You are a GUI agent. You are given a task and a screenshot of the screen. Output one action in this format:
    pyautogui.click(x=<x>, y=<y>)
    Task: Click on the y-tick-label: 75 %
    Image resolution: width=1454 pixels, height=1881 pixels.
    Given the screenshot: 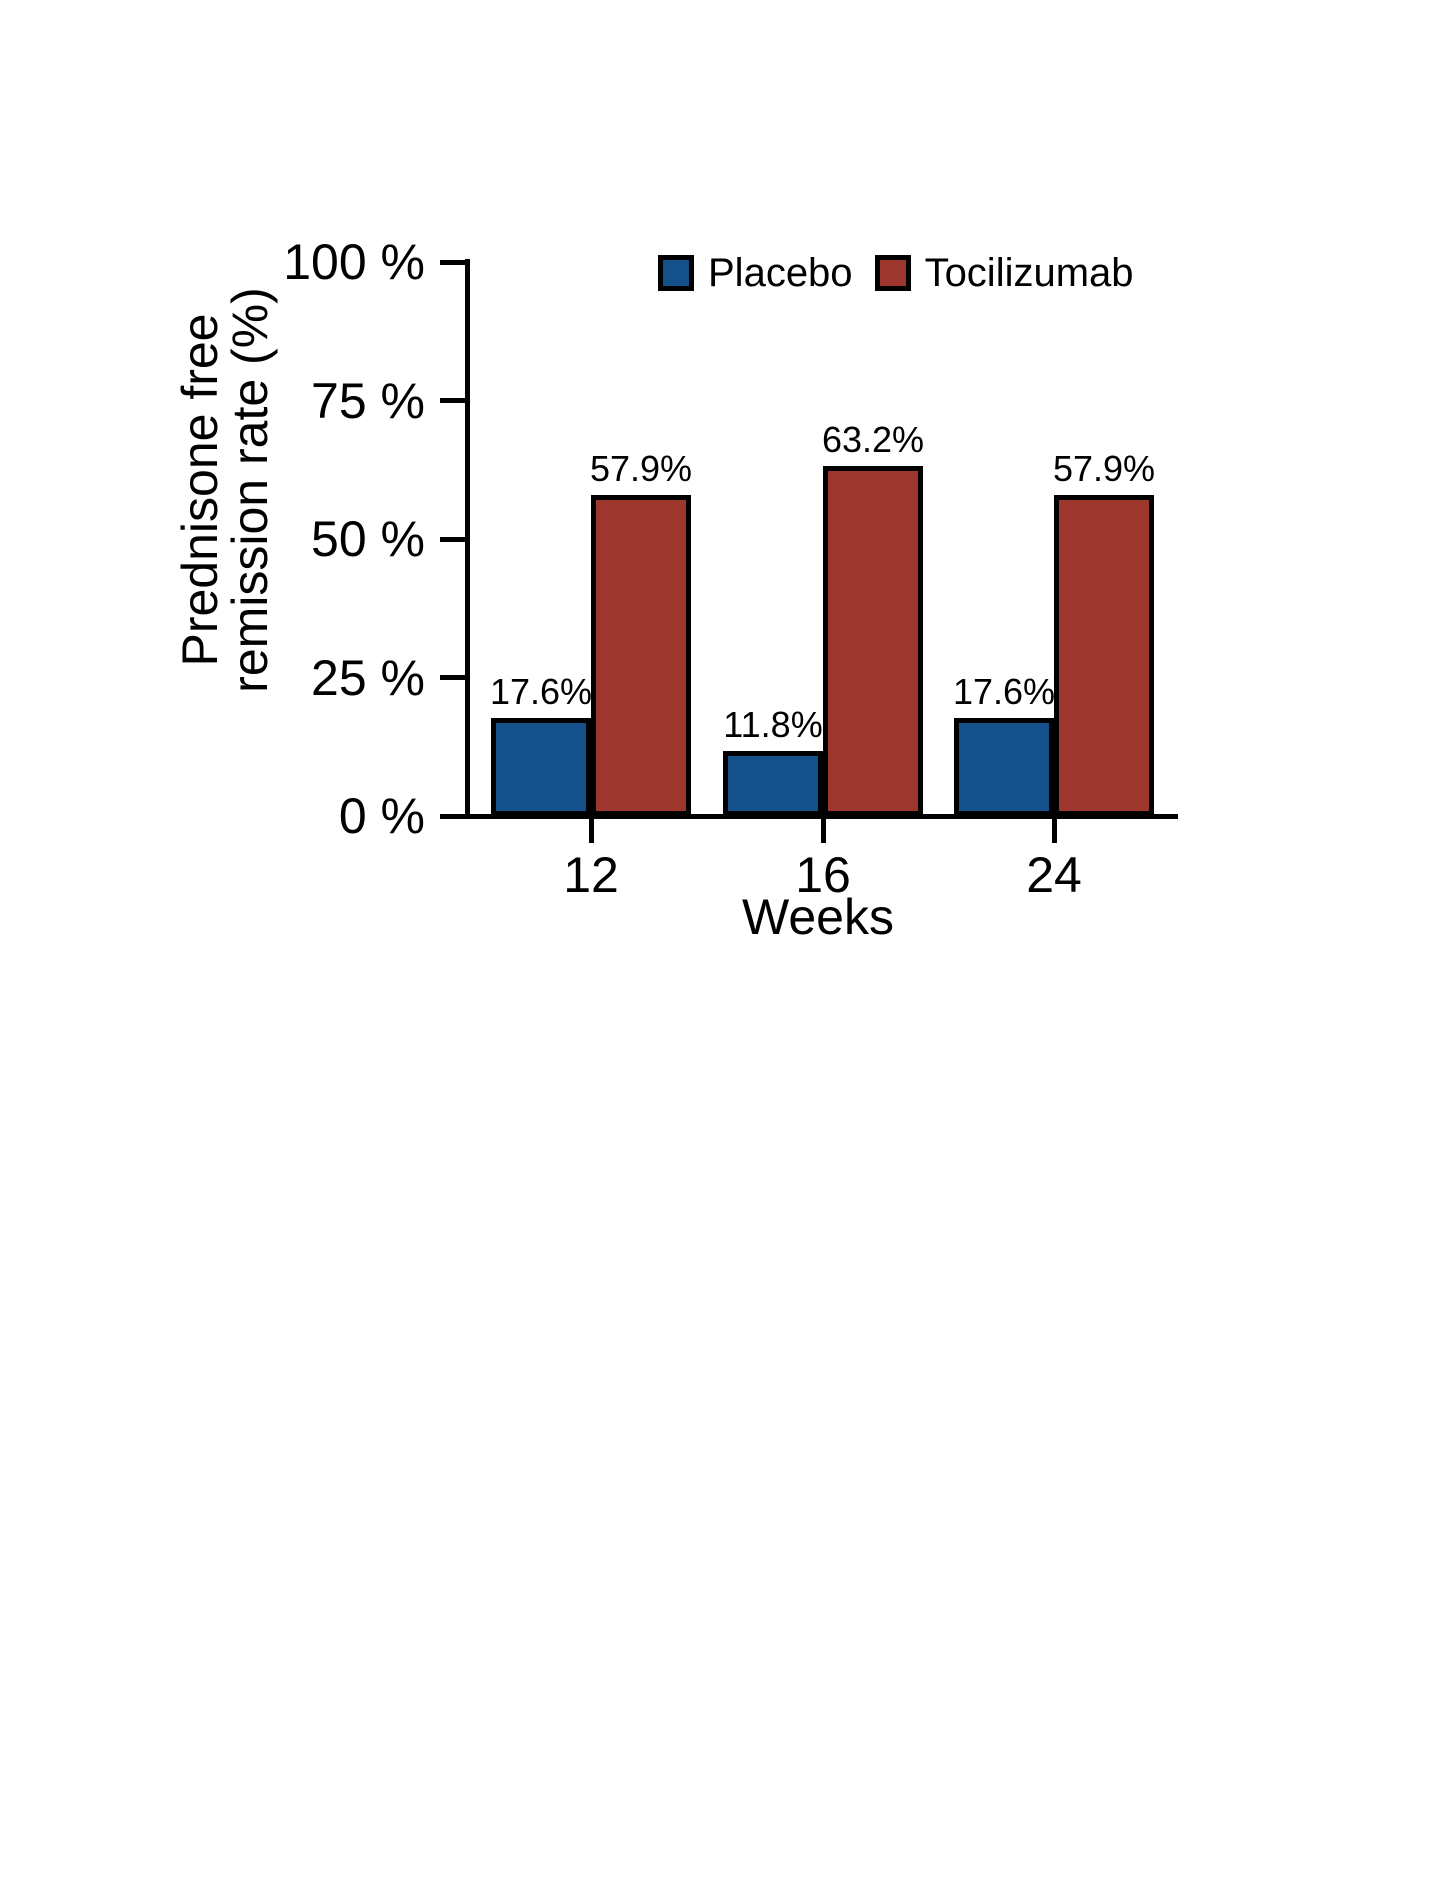 What is the action you would take?
    pyautogui.click(x=368, y=400)
    